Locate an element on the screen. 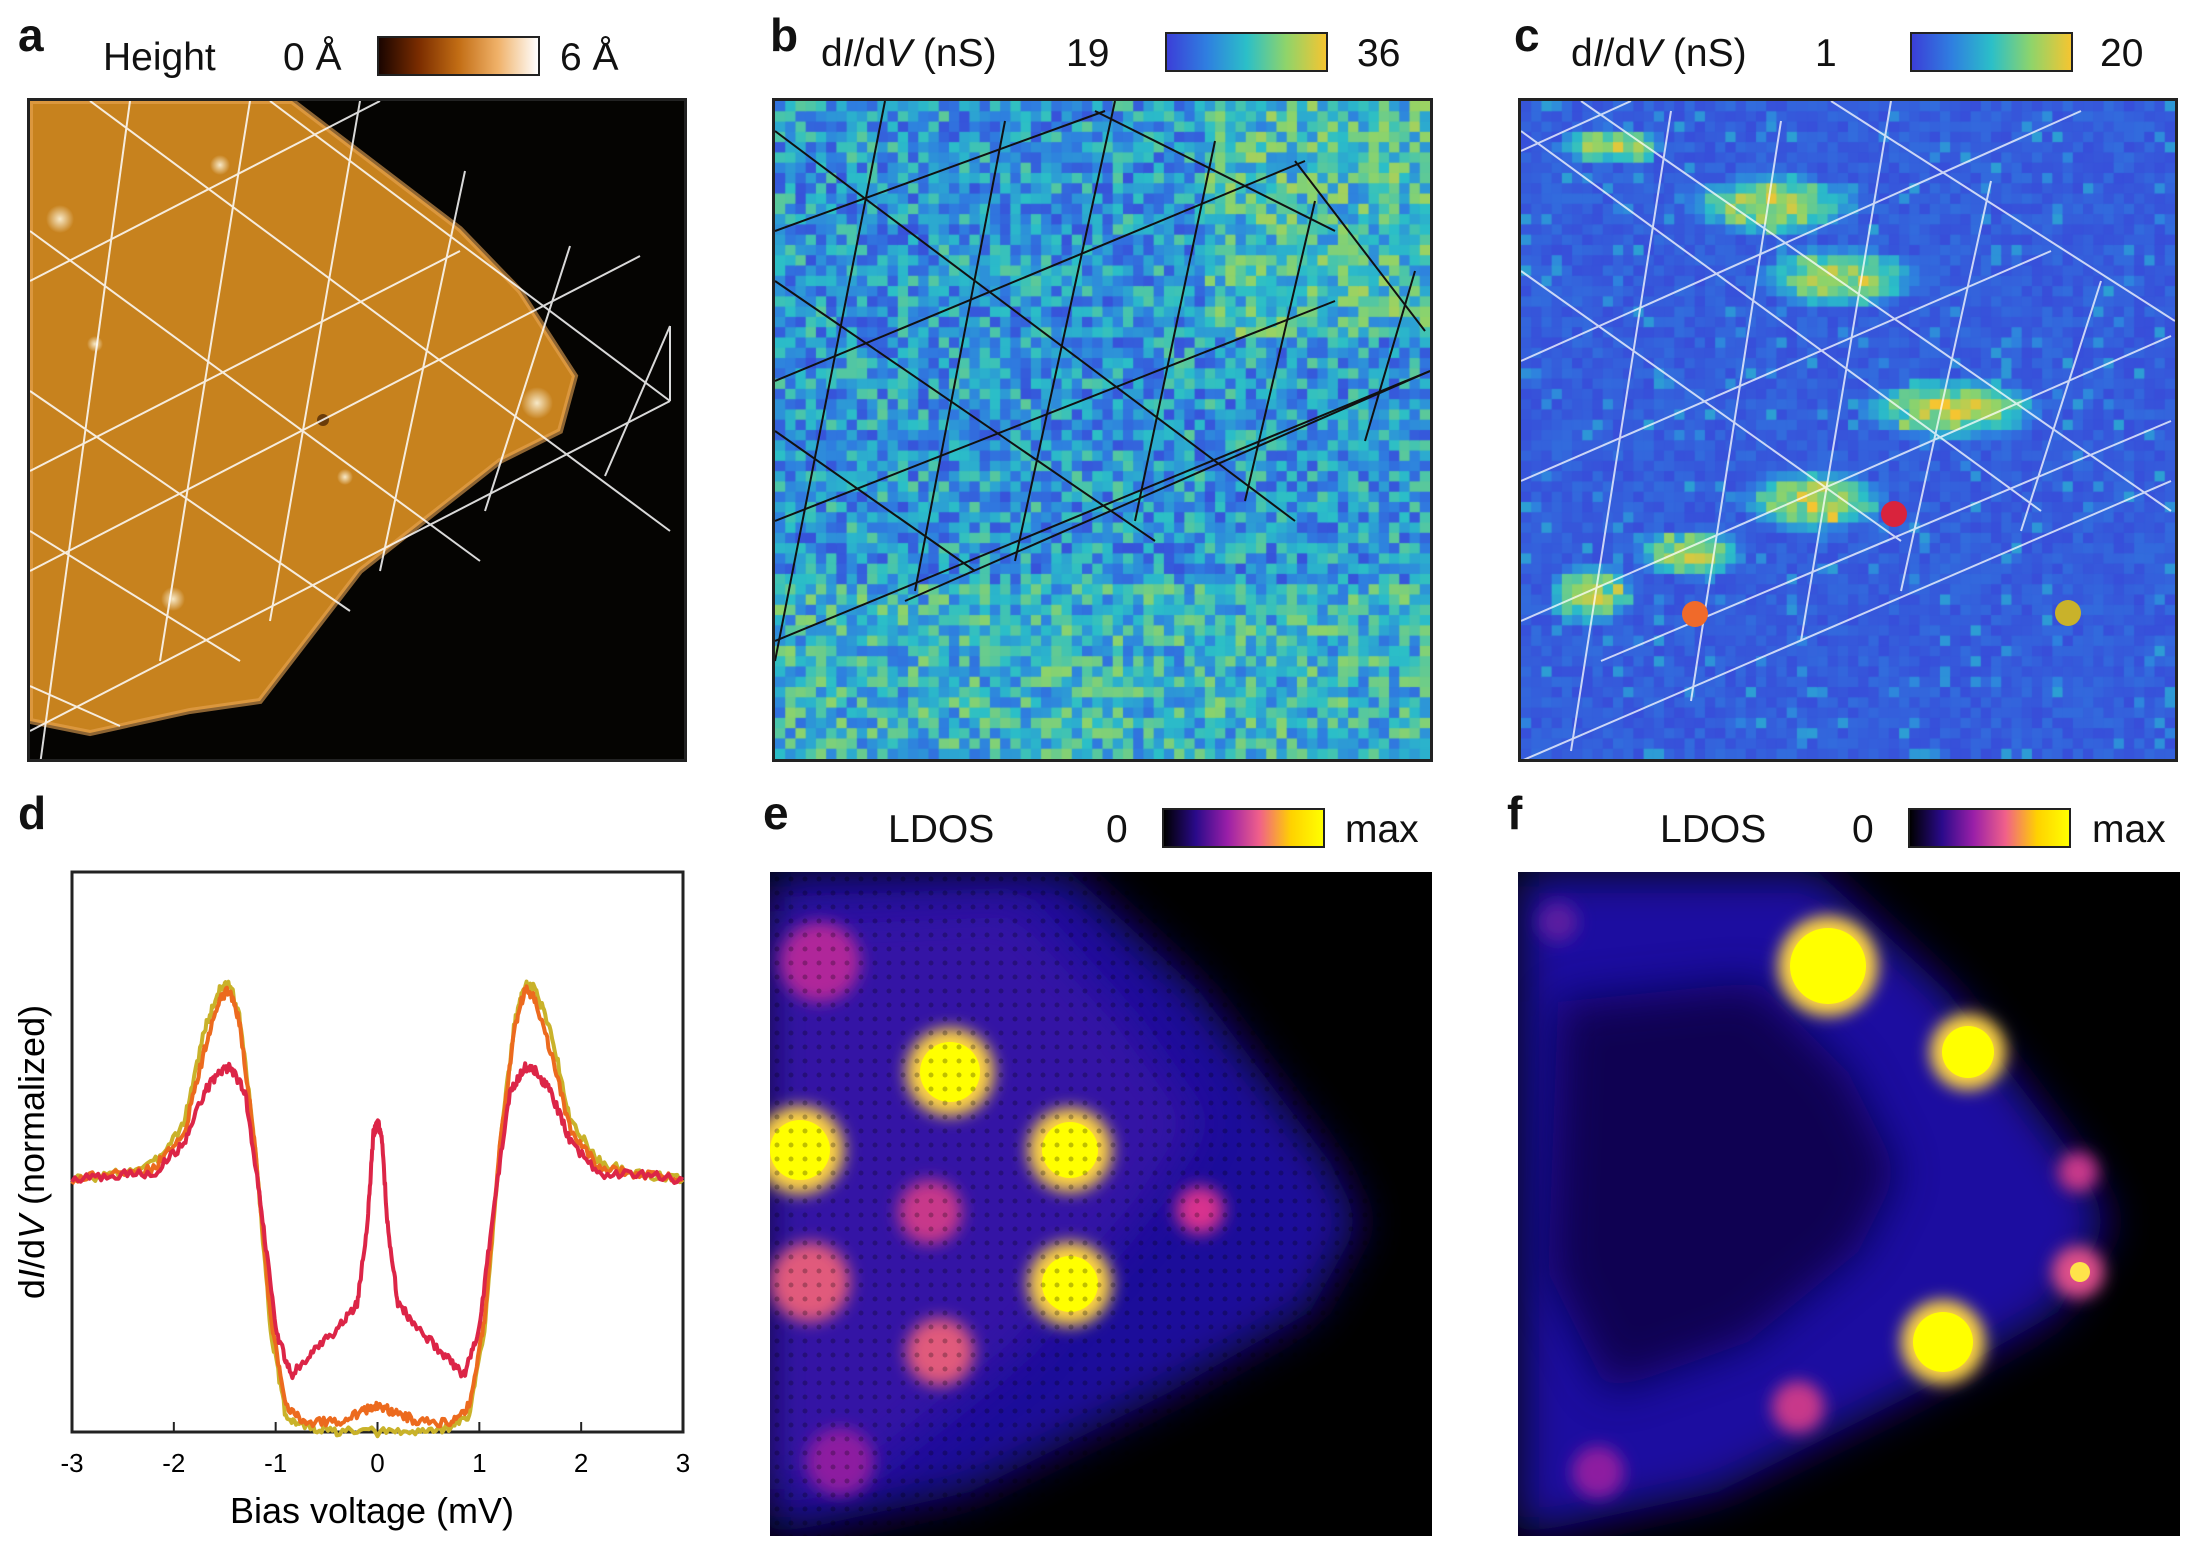  x-tick-label: -1 is located at coordinates (275, 1463).